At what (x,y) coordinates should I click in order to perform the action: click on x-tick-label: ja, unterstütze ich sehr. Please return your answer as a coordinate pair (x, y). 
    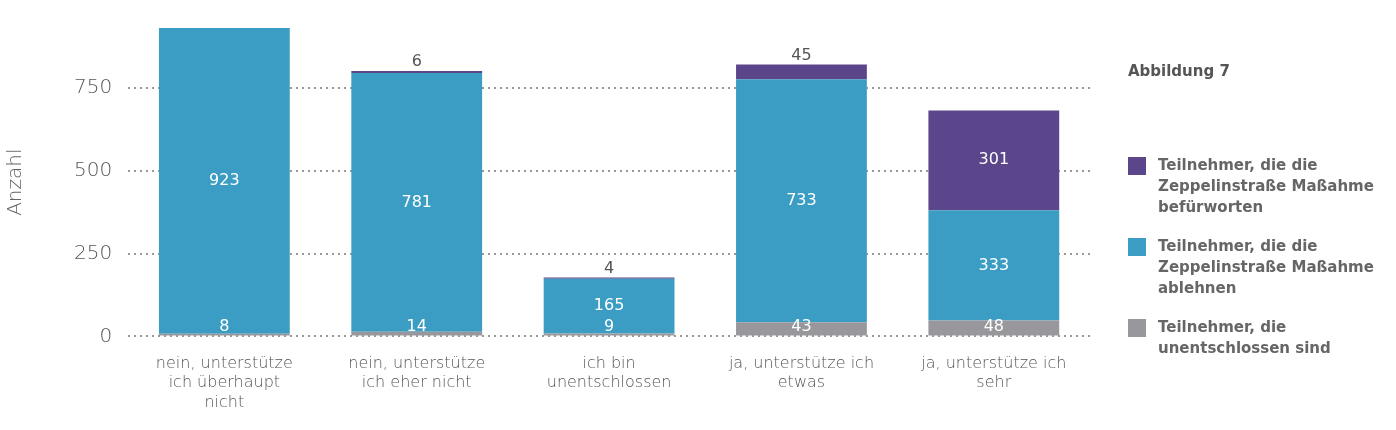
    Looking at the image, I should click on (993, 372).